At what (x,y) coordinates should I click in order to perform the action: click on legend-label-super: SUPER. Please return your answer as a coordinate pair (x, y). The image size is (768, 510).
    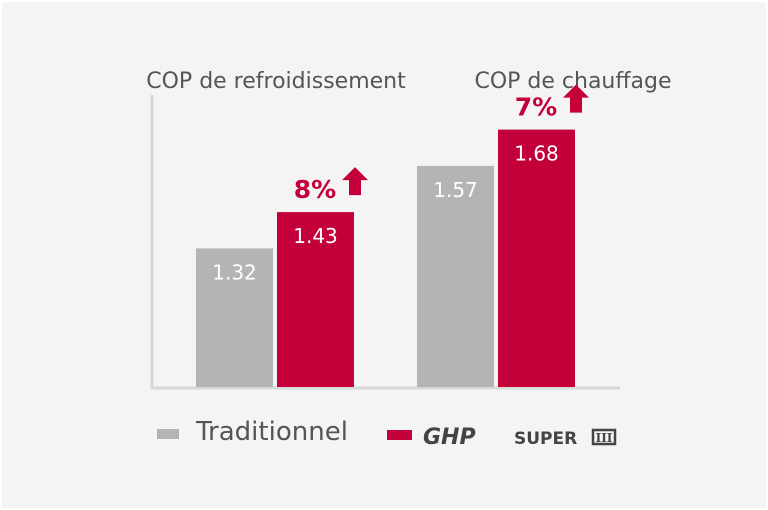
    Looking at the image, I should click on (545, 439).